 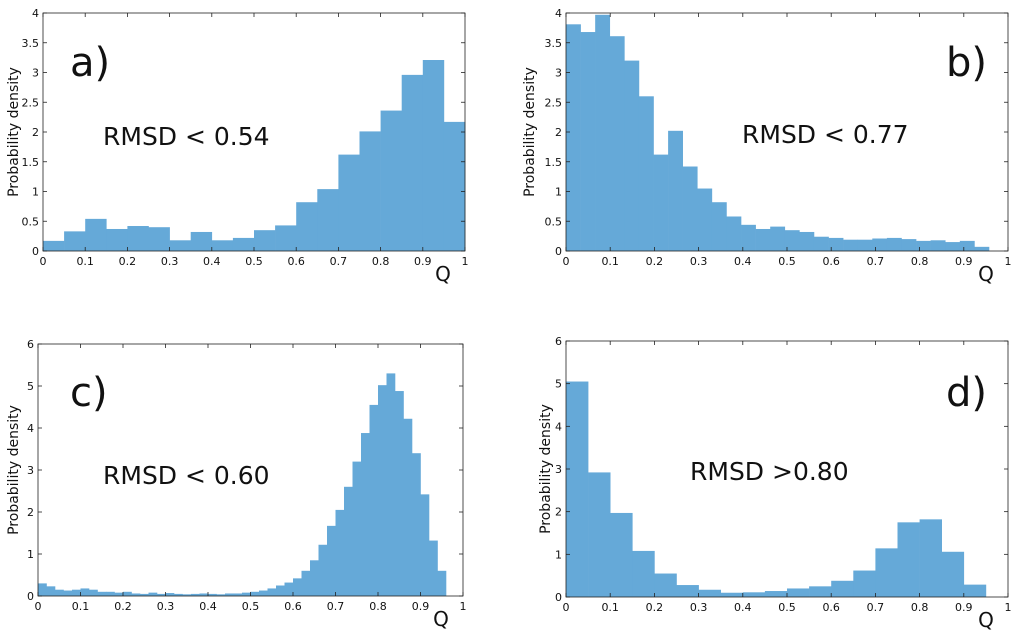 What do you see at coordinates (699, 607) in the screenshot?
I see `xtick-label-d-3: 0.3` at bounding box center [699, 607].